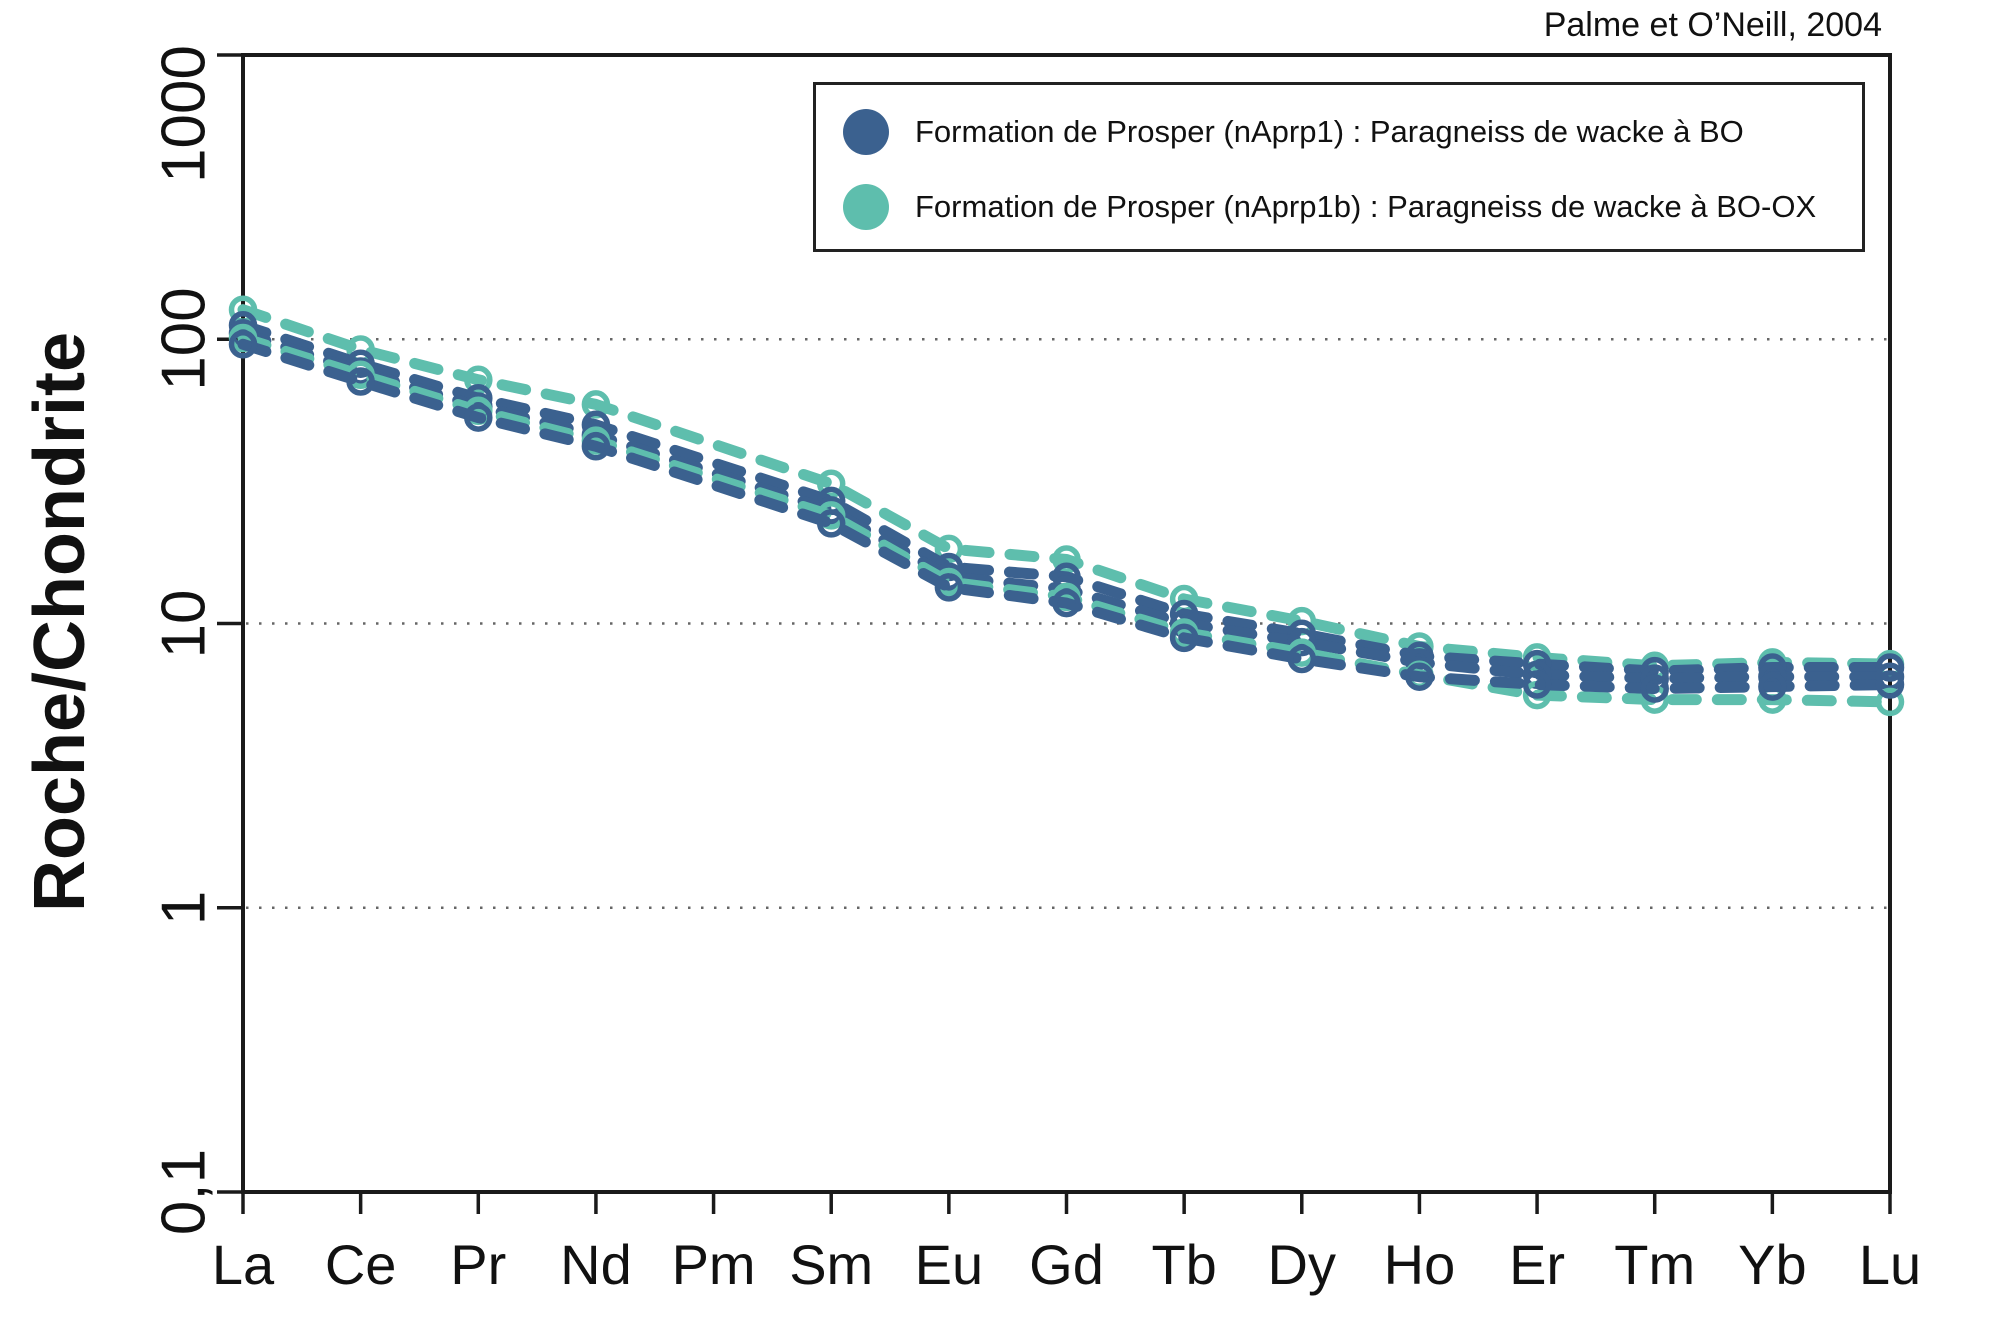 This screenshot has height=1344, width=1999. What do you see at coordinates (949, 1264) in the screenshot?
I see `x-label-Eu: Eu` at bounding box center [949, 1264].